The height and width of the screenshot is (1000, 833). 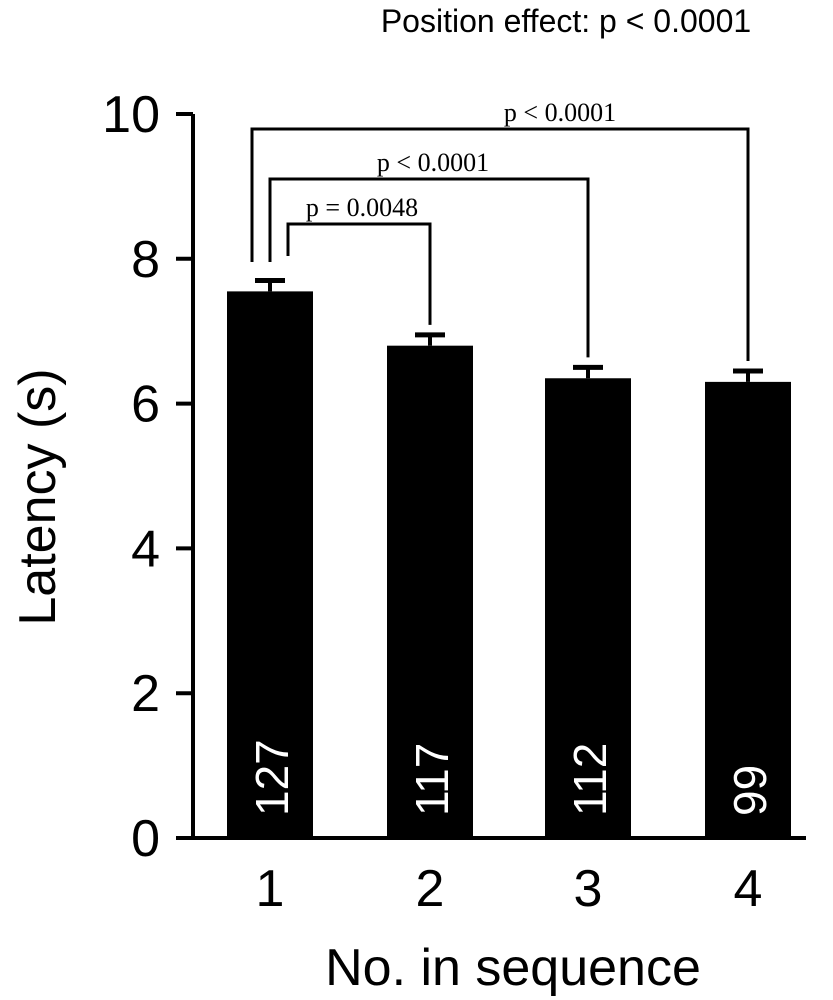 I want to click on x-tick-label: 2, so click(x=430, y=889).